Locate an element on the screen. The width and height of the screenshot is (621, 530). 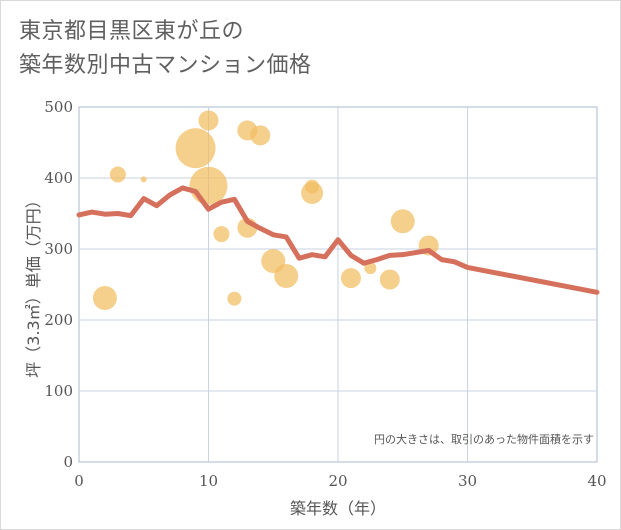
x-tick-label: 40 is located at coordinates (596, 481).